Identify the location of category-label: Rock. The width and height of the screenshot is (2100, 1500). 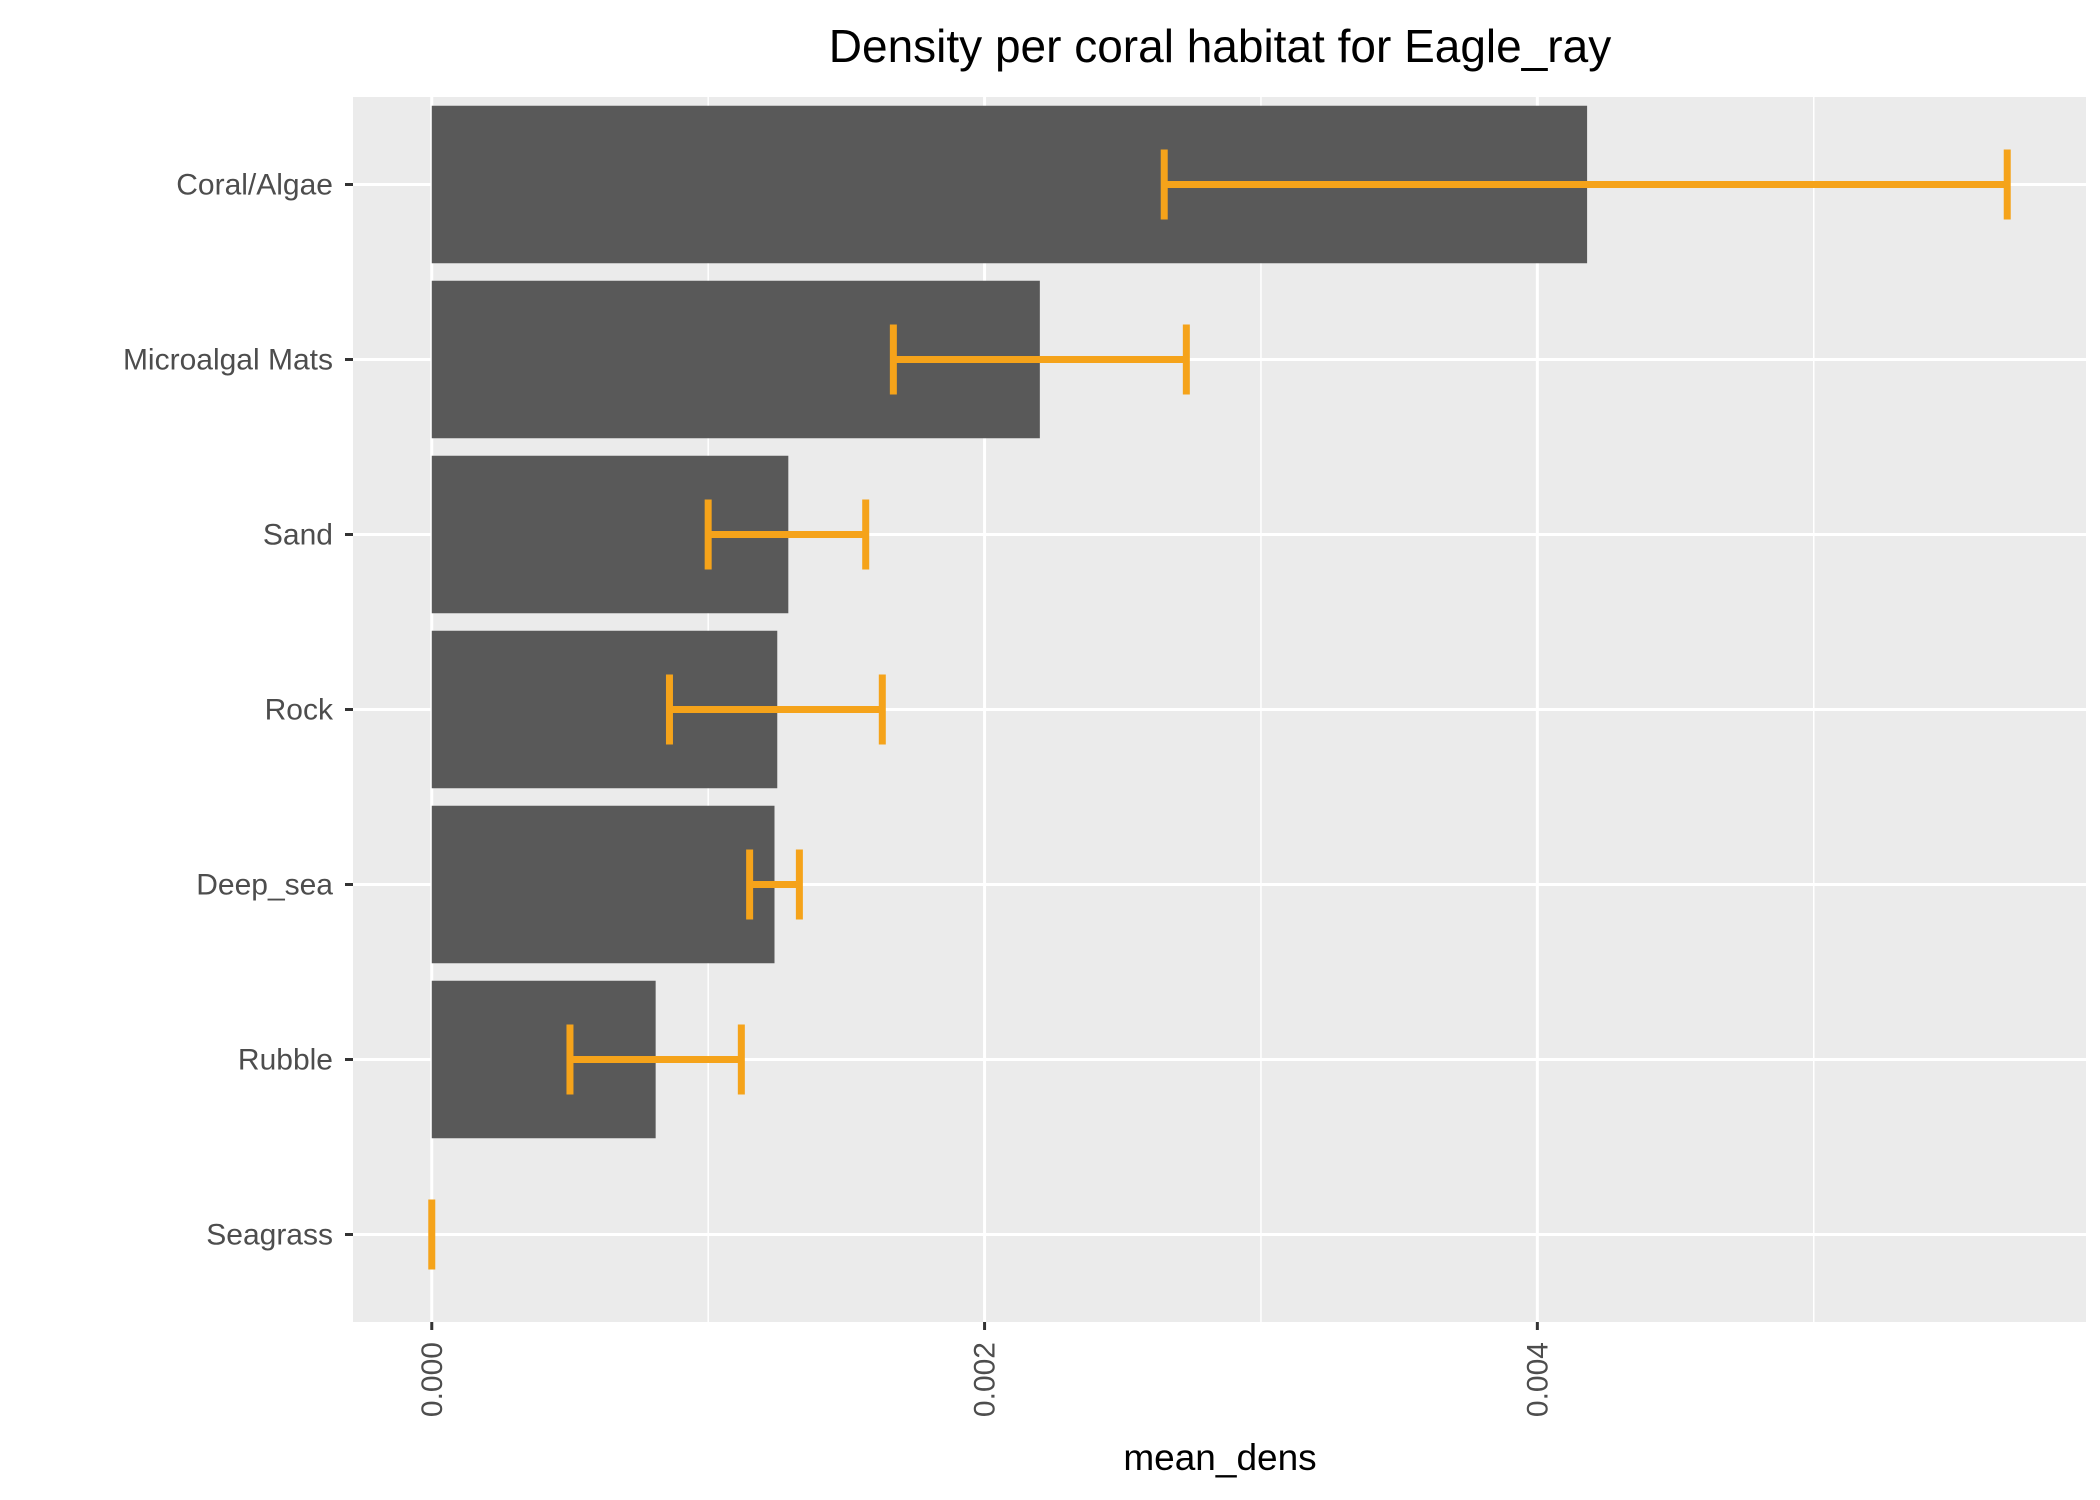
(299, 710).